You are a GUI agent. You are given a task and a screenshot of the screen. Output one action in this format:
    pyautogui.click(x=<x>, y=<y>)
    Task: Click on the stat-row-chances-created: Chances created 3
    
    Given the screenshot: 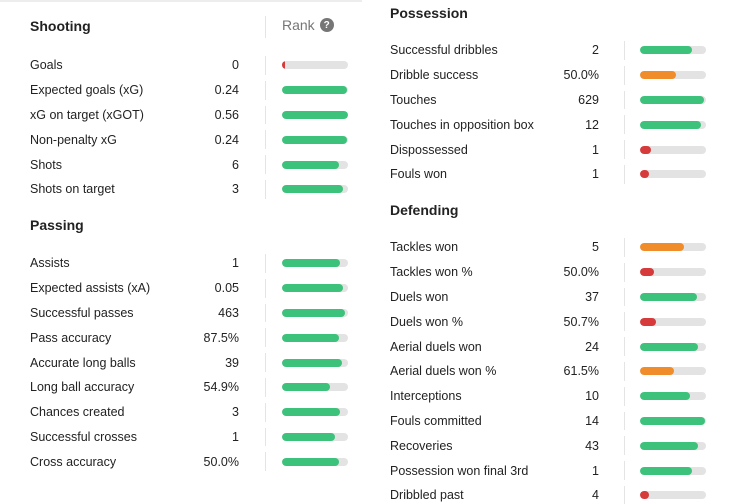 What is the action you would take?
    pyautogui.click(x=189, y=412)
    